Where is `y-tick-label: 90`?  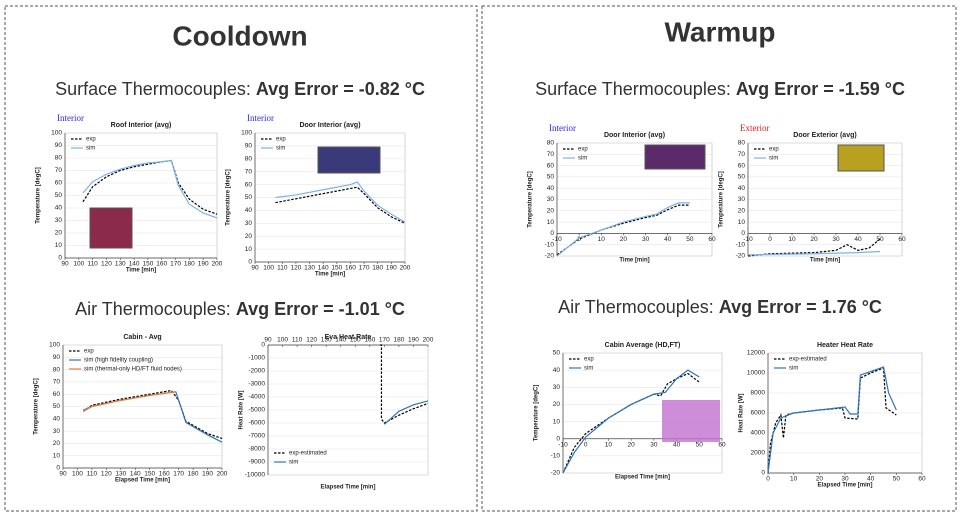 y-tick-label: 90 is located at coordinates (59, 145).